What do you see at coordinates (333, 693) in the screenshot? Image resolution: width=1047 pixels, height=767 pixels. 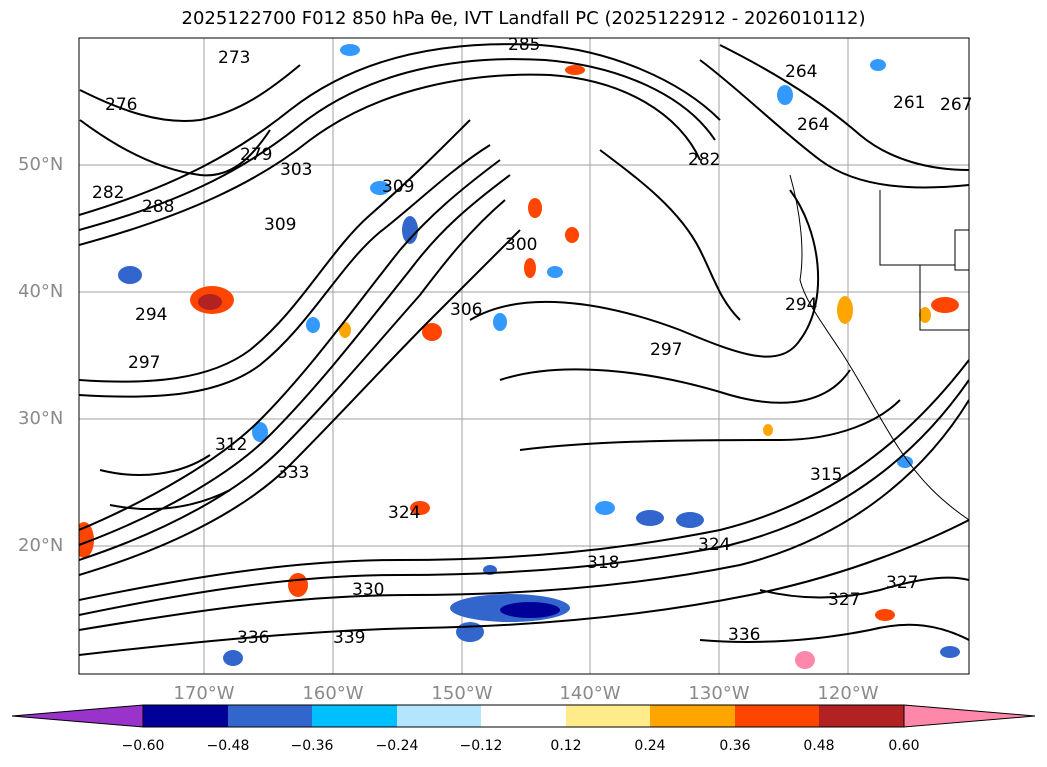 I see `lon-label-160w: 160°W` at bounding box center [333, 693].